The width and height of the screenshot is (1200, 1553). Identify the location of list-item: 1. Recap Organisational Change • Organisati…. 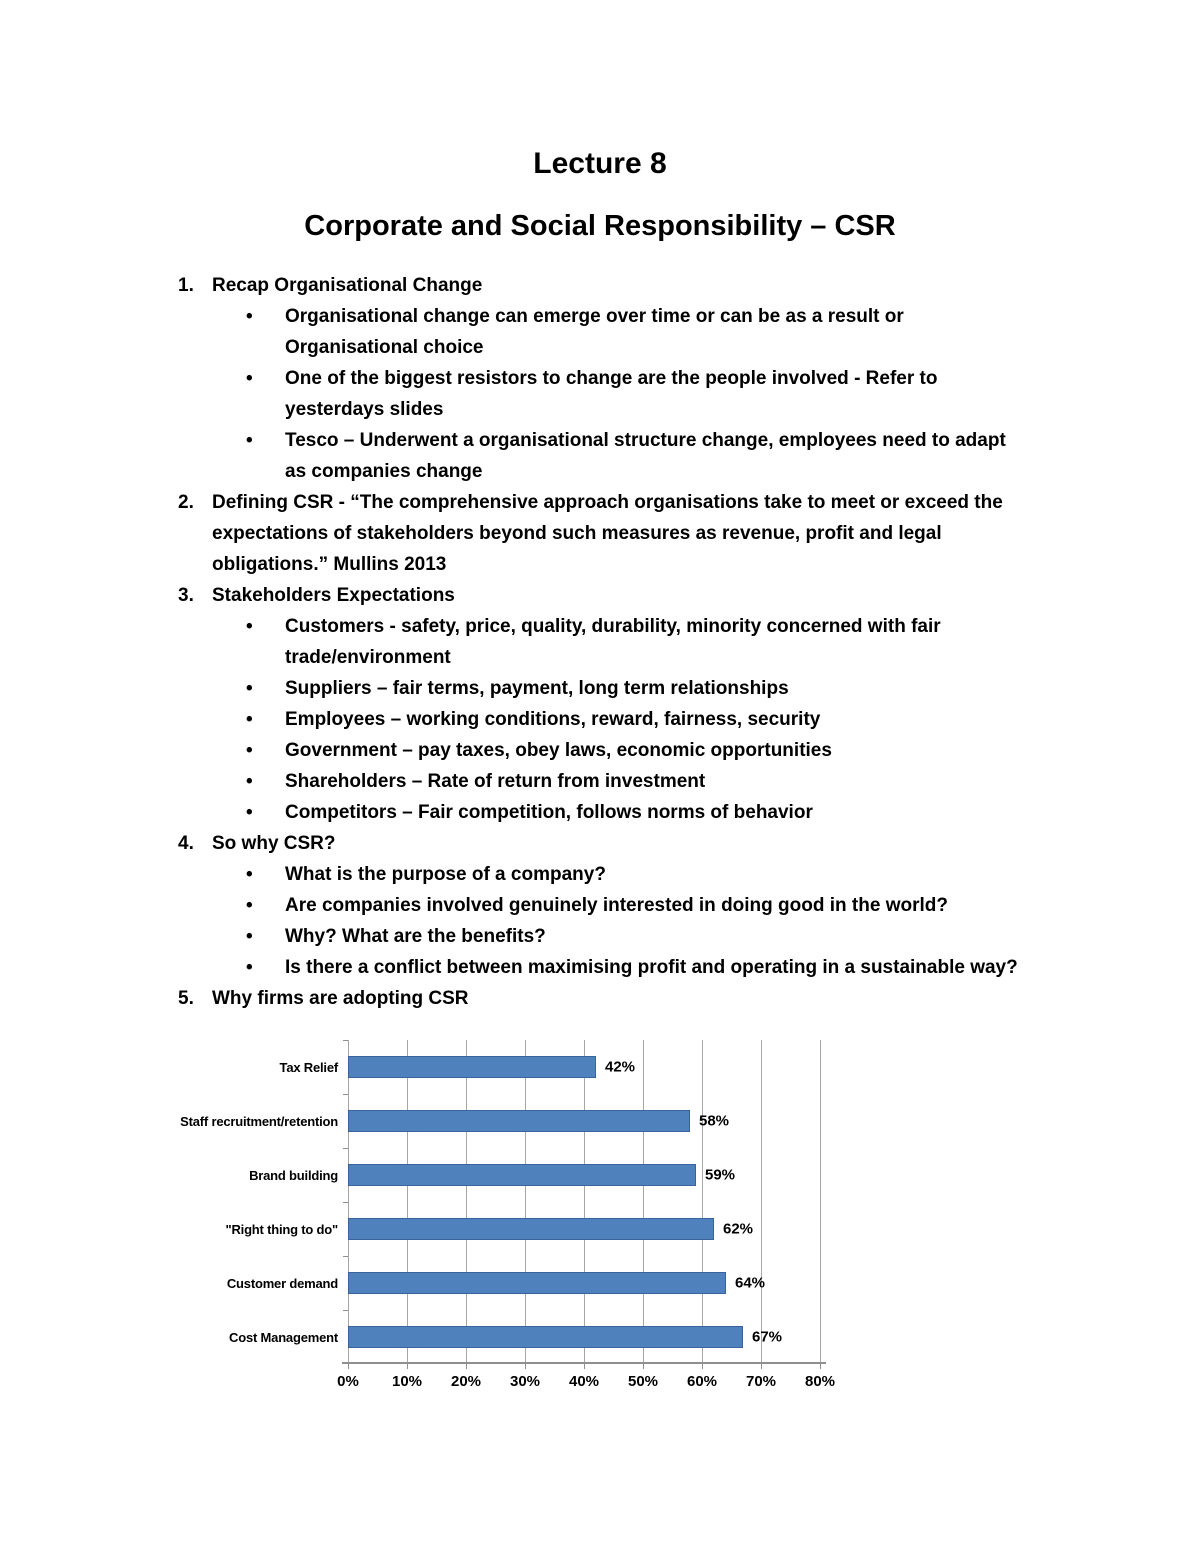
(689, 378).